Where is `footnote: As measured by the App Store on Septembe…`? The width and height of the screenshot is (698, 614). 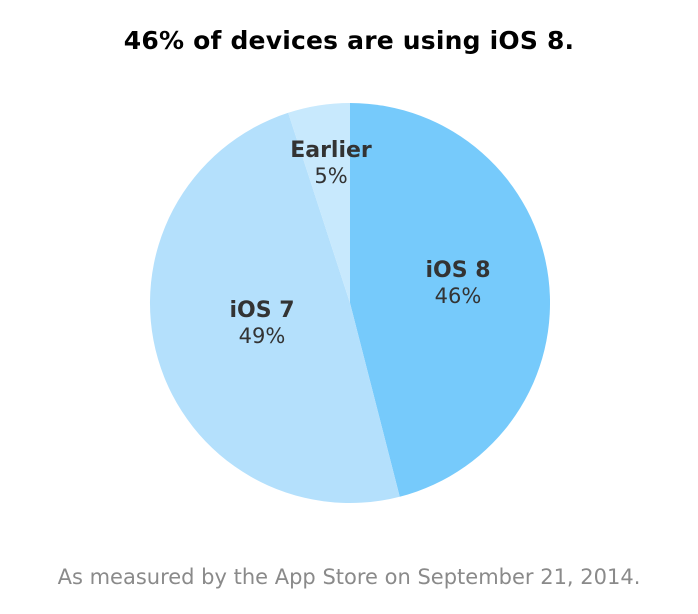
footnote: As measured by the App Store on Septembe… is located at coordinates (349, 577).